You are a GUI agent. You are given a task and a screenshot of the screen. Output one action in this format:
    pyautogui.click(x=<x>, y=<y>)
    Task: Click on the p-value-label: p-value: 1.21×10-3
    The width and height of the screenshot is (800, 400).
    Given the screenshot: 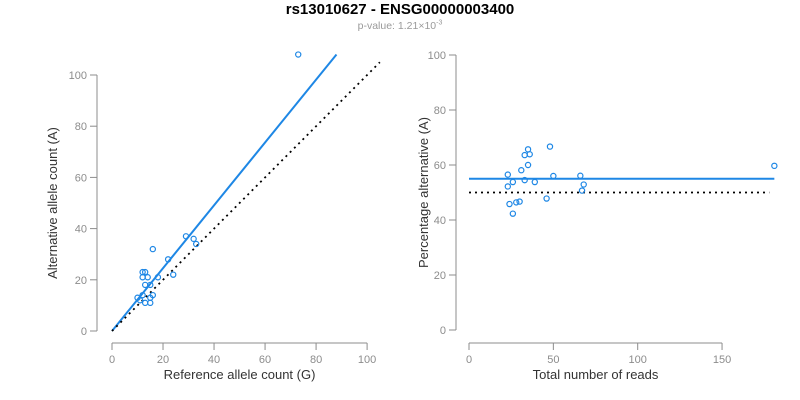 What is the action you would take?
    pyautogui.click(x=400, y=26)
    